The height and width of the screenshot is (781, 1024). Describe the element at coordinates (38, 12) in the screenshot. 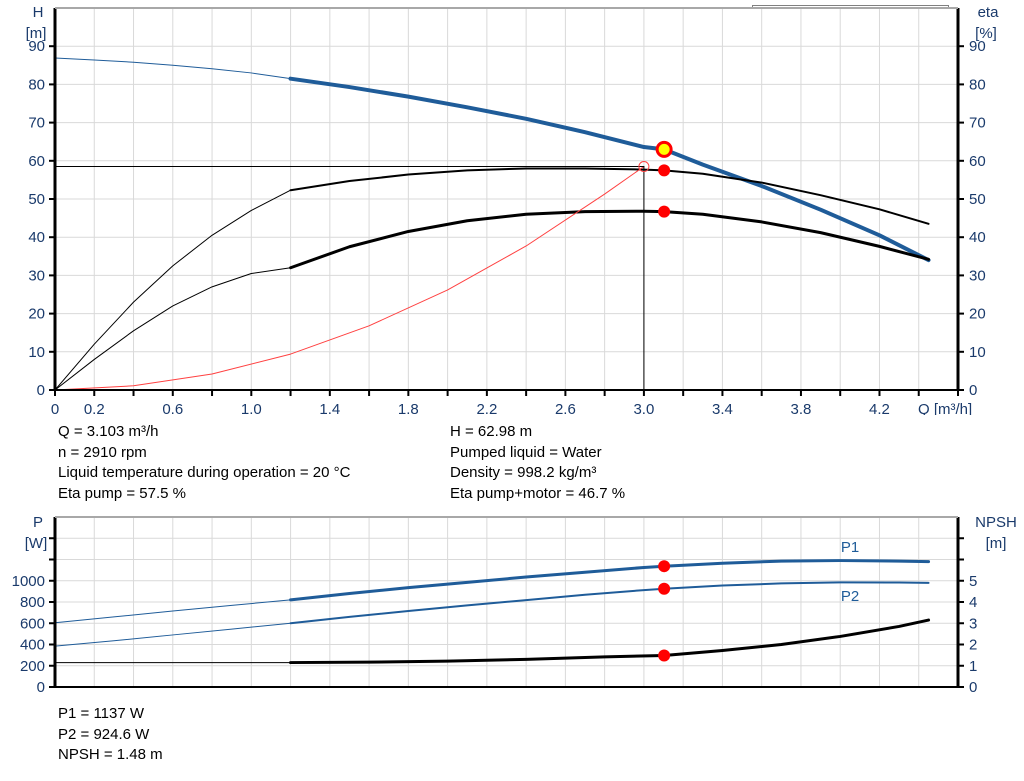

I see `y-axis-title-left: H` at that location.